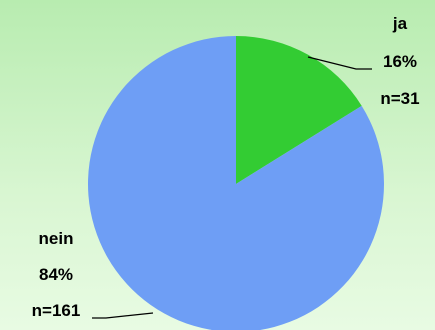 Image resolution: width=435 pixels, height=330 pixels. I want to click on slice-label-ja: ja 16% n=31, so click(363, 61).